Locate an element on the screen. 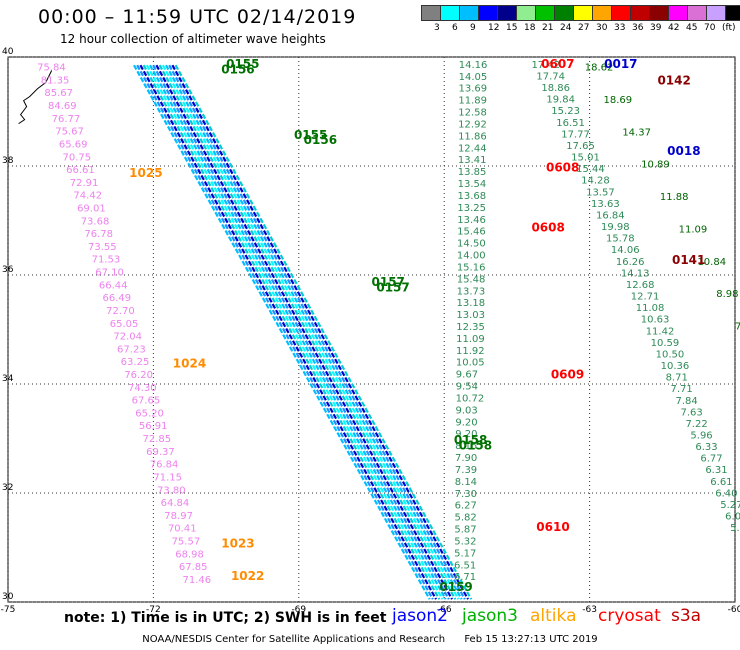 The height and width of the screenshot is (650, 740). swh-value-label: 14.05 is located at coordinates (473, 77).